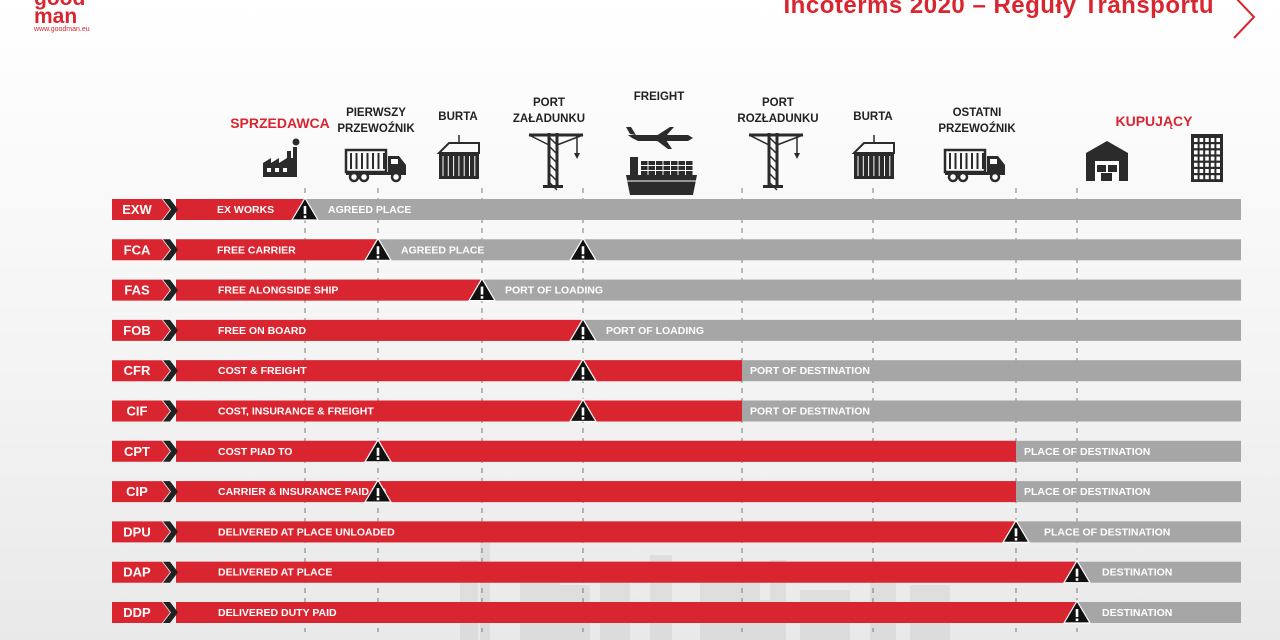 Image resolution: width=1280 pixels, height=640 pixels. Describe the element at coordinates (676, 209) in the screenshot. I see `rule-row-exw: EXW EX WORKS AGREED PLACE` at that location.